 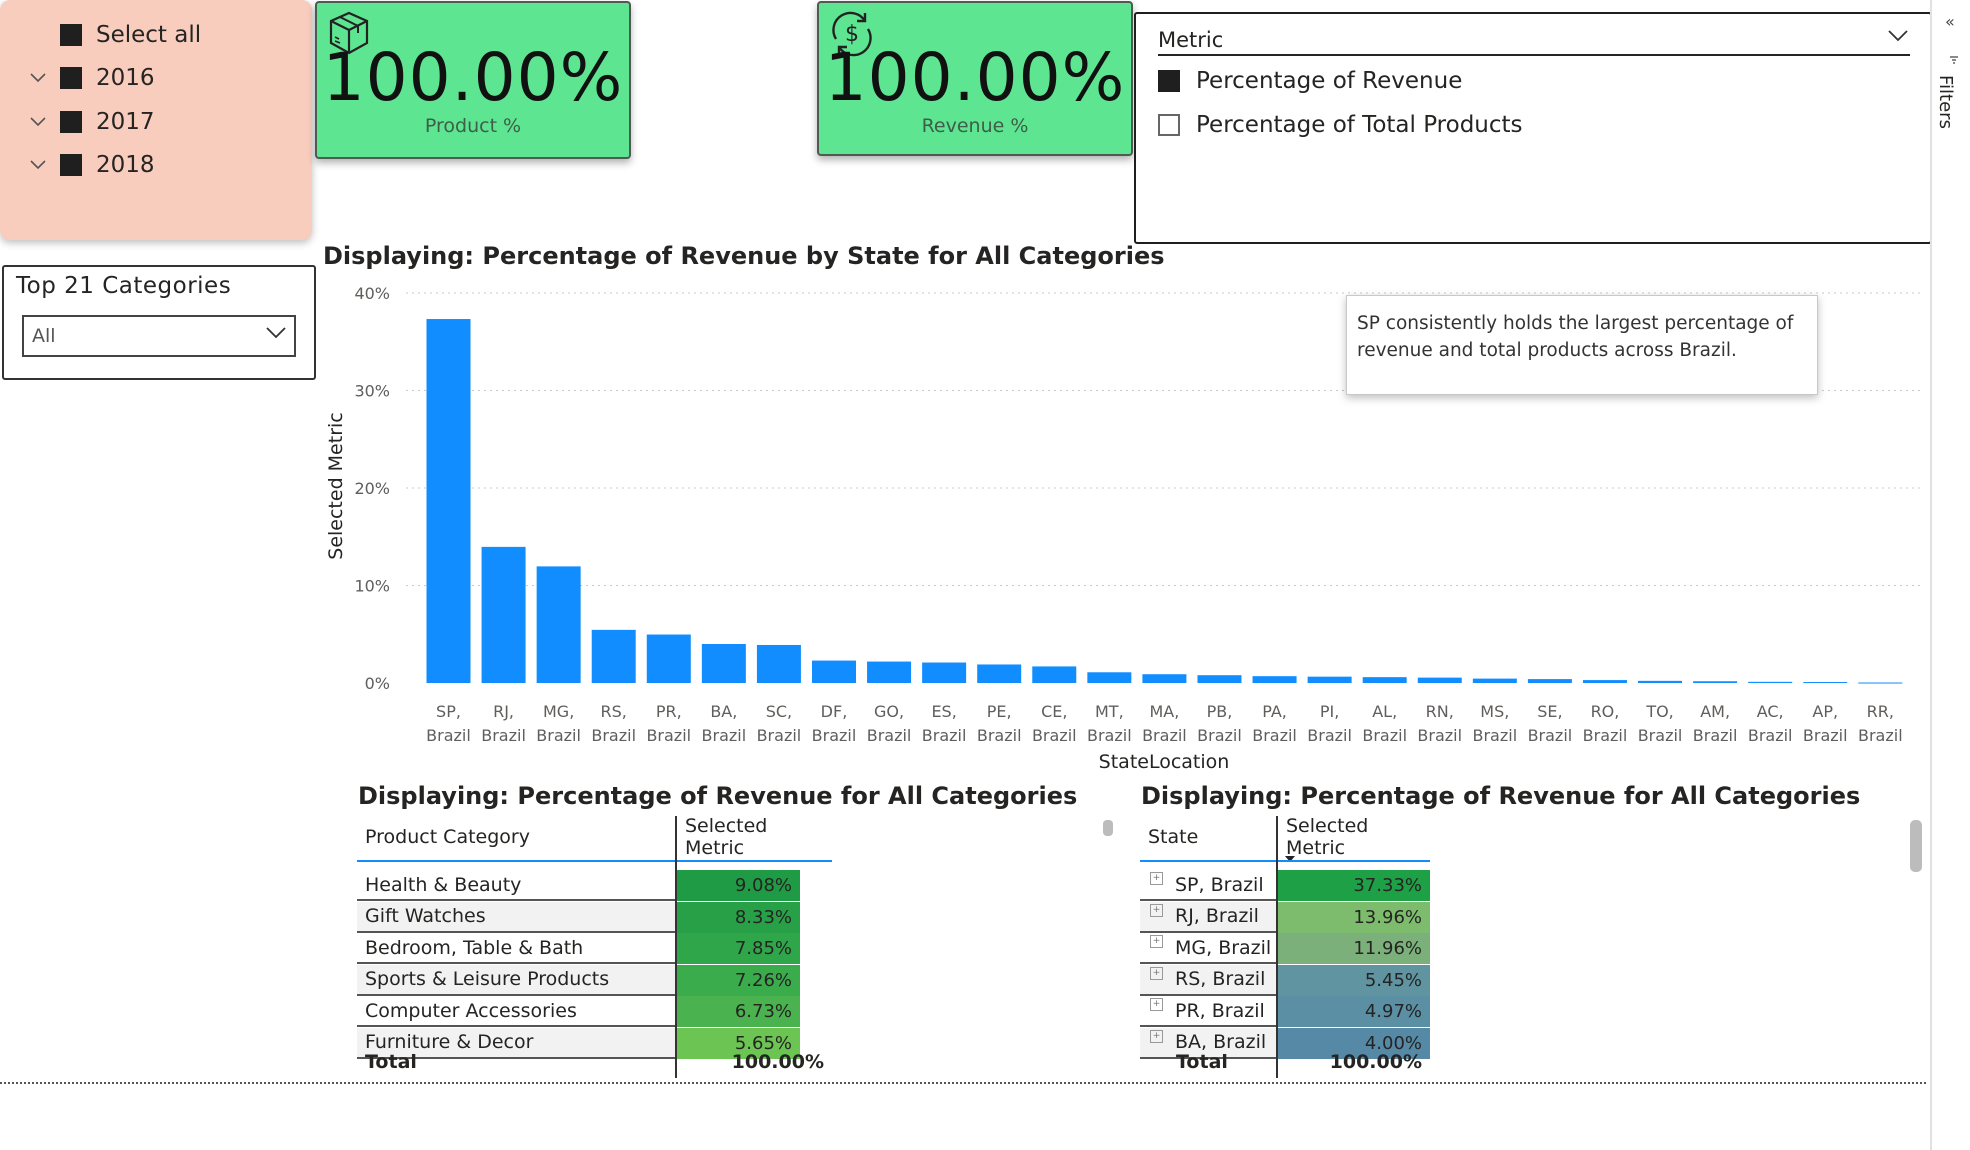 What do you see at coordinates (999, 711) in the screenshot?
I see `x-tick-label: PE,` at bounding box center [999, 711].